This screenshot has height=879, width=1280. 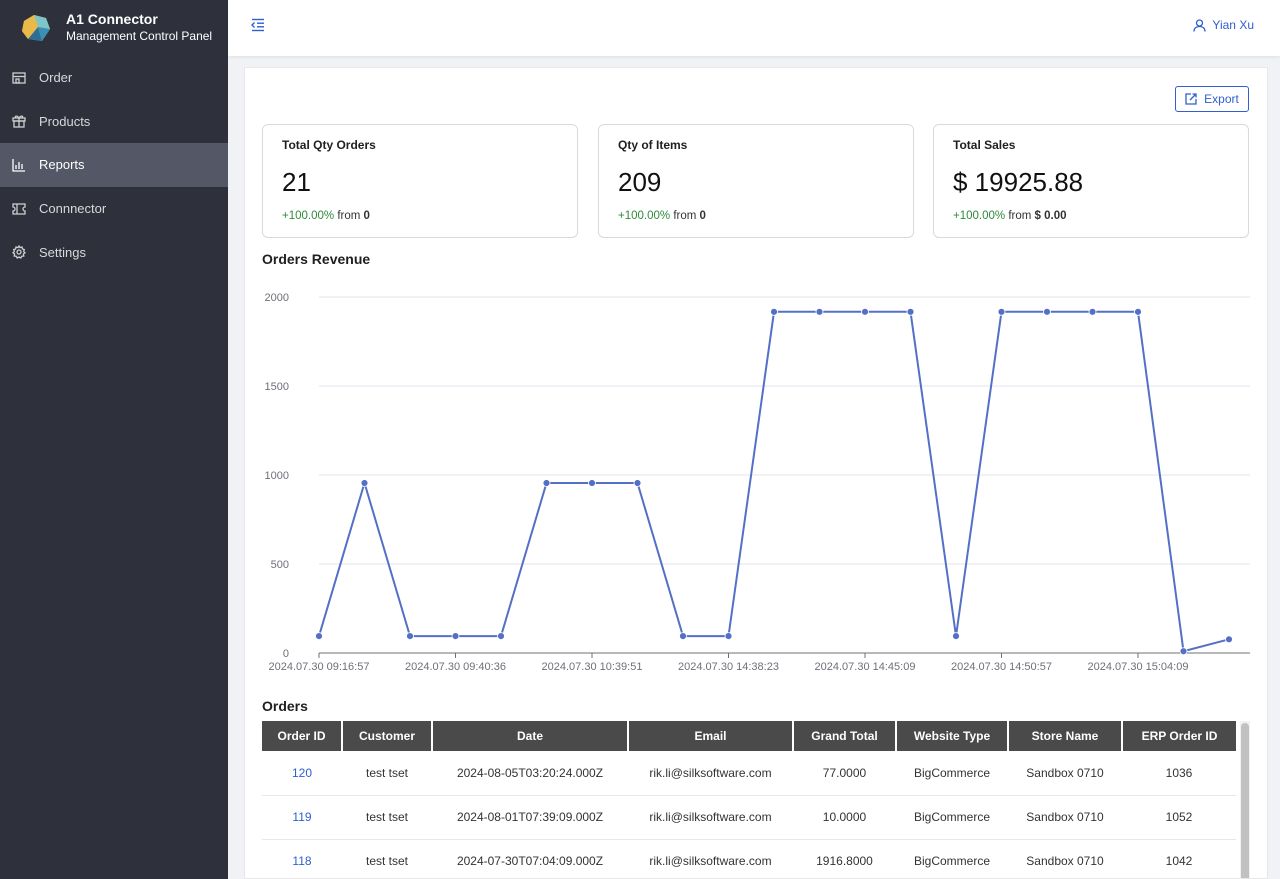 I want to click on cell-erp-order-id: 1052, so click(x=1179, y=817).